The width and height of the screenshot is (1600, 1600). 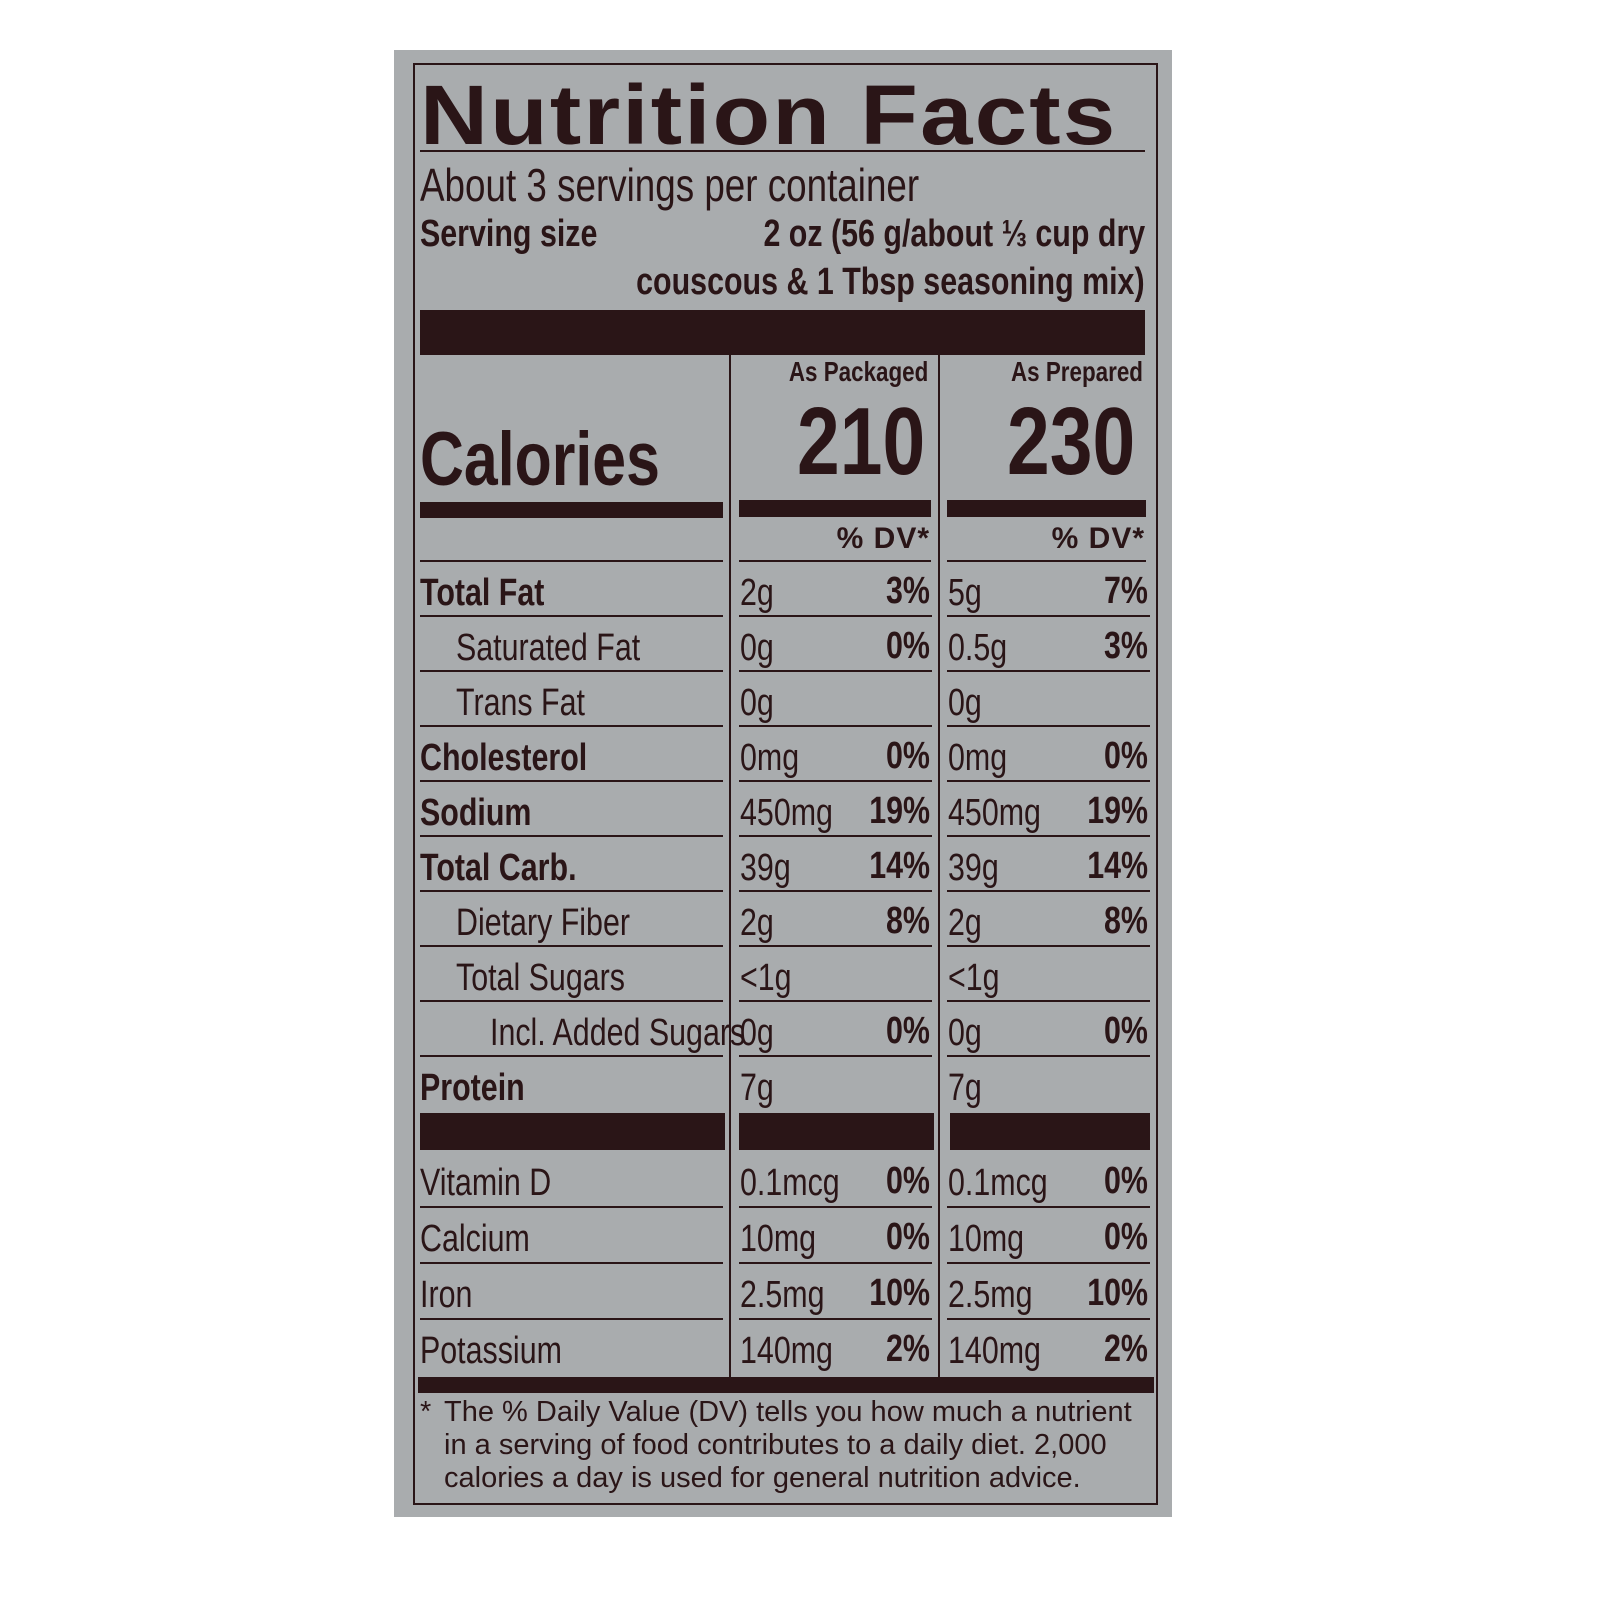 I want to click on nutrient-name: Protein, so click(x=485, y=1088).